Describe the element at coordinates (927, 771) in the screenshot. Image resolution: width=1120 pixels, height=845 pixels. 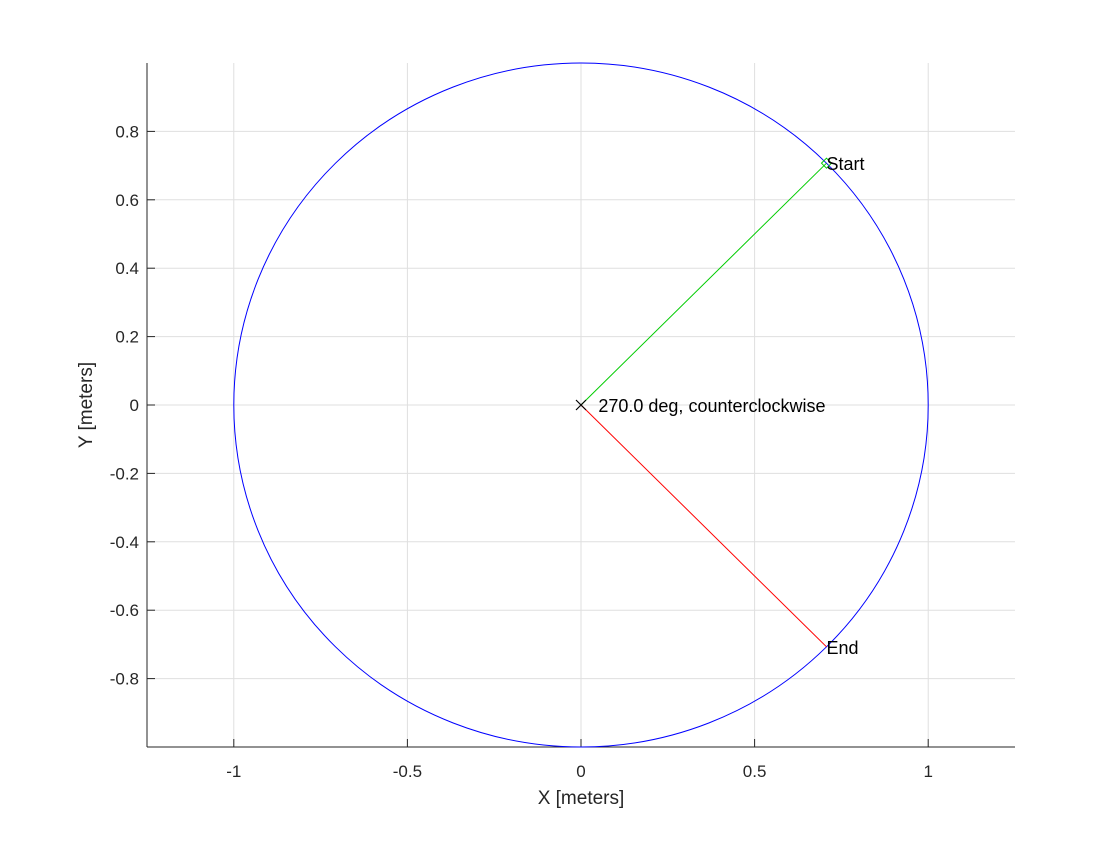
I see `x-tick-label: 1` at that location.